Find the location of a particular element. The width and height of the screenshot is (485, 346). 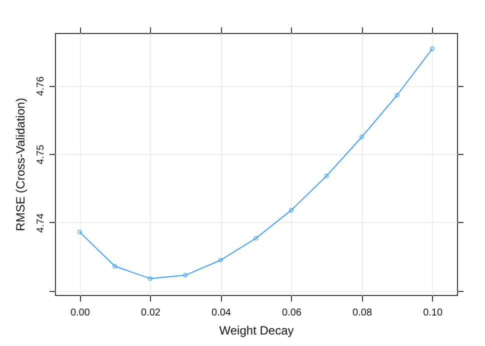

x-tick-label: 0.06 is located at coordinates (292, 313).